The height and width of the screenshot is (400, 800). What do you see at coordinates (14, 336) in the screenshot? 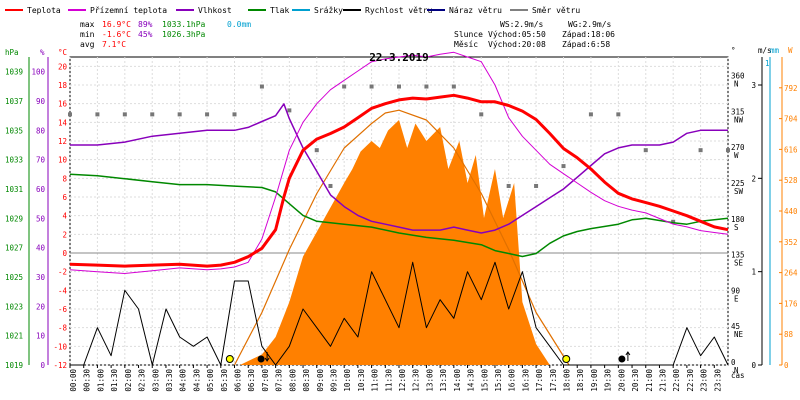
I see `tick-label-hpa: 1021` at bounding box center [14, 336].